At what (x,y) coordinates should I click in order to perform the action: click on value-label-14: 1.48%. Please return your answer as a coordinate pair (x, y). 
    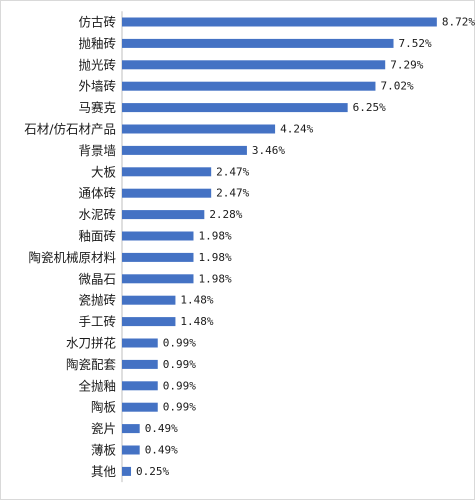
    Looking at the image, I should click on (196, 300).